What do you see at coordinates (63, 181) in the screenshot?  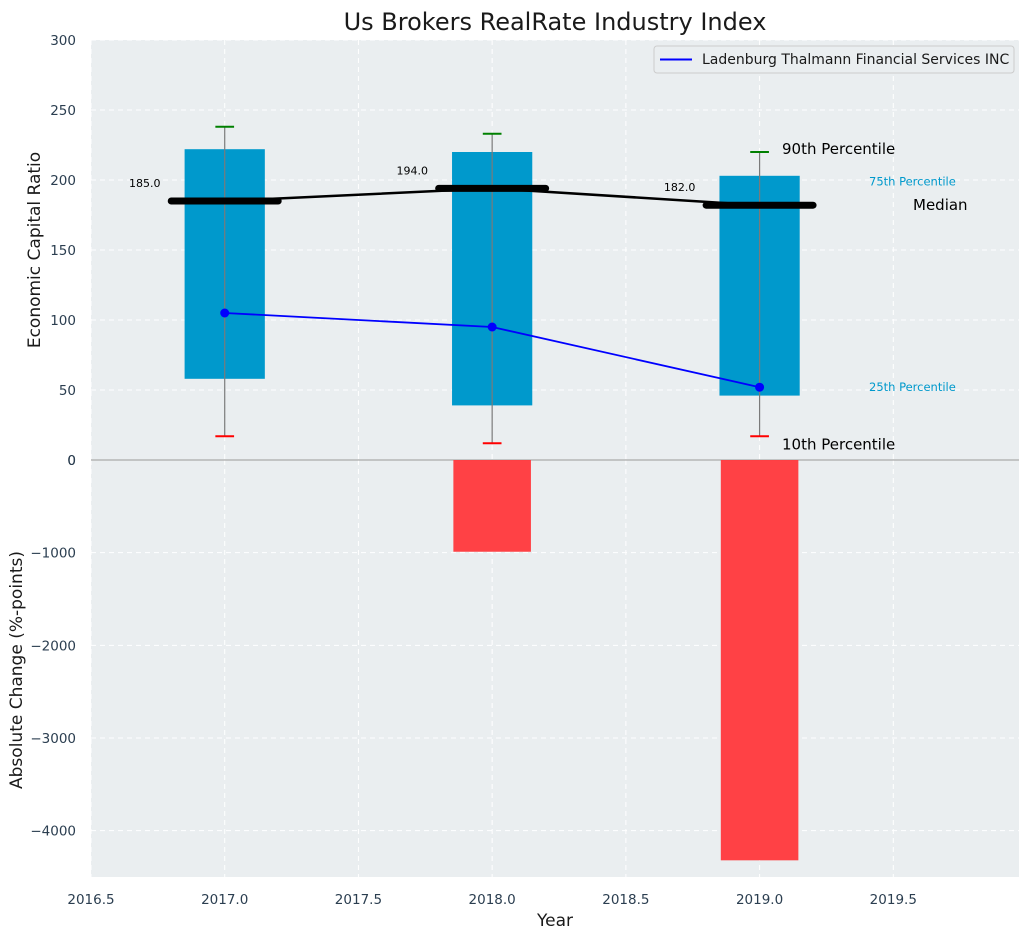 I see `top-y-tick-label: 200` at bounding box center [63, 181].